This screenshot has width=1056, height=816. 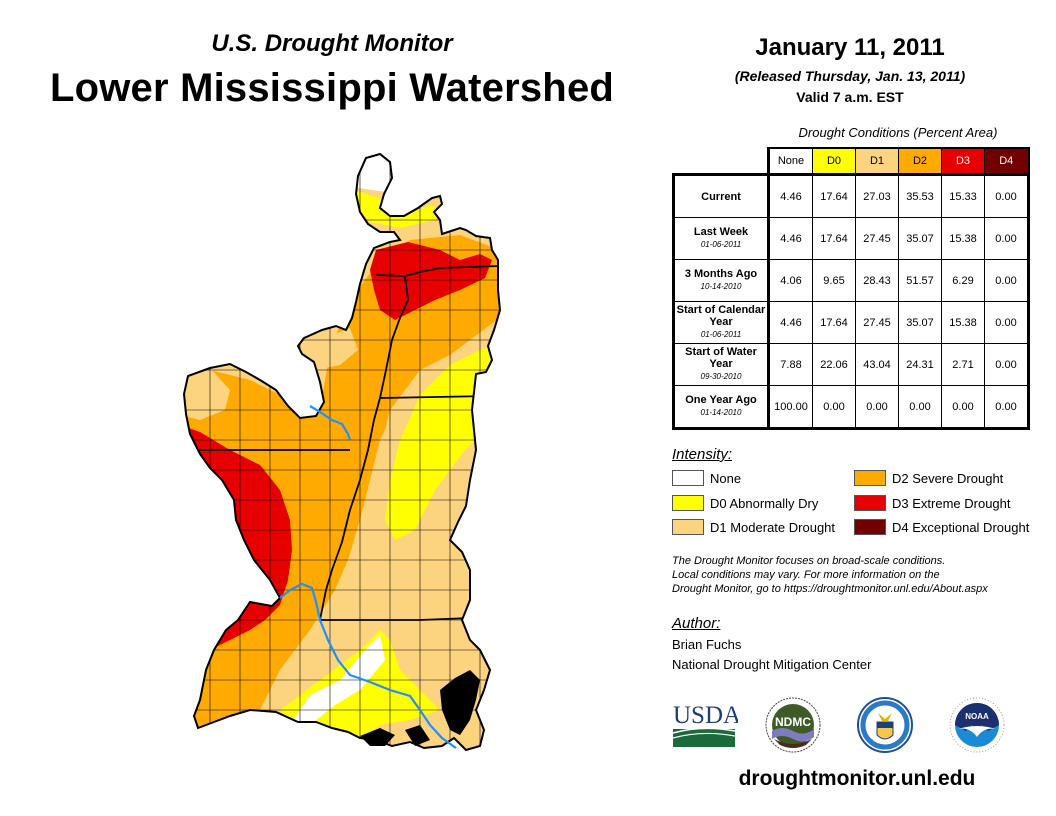 What do you see at coordinates (790, 364) in the screenshot?
I see `cell-none: 7.88` at bounding box center [790, 364].